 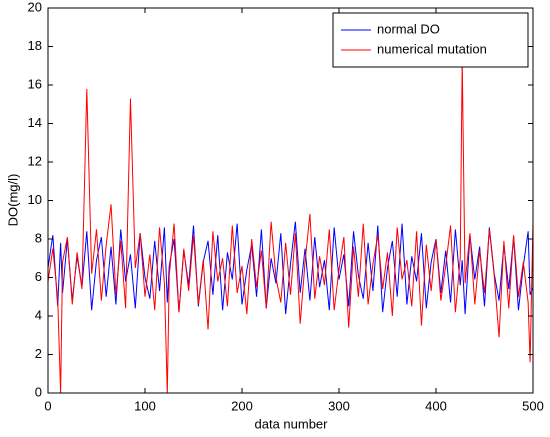 I want to click on legend-label: normal DO, so click(x=408, y=28).